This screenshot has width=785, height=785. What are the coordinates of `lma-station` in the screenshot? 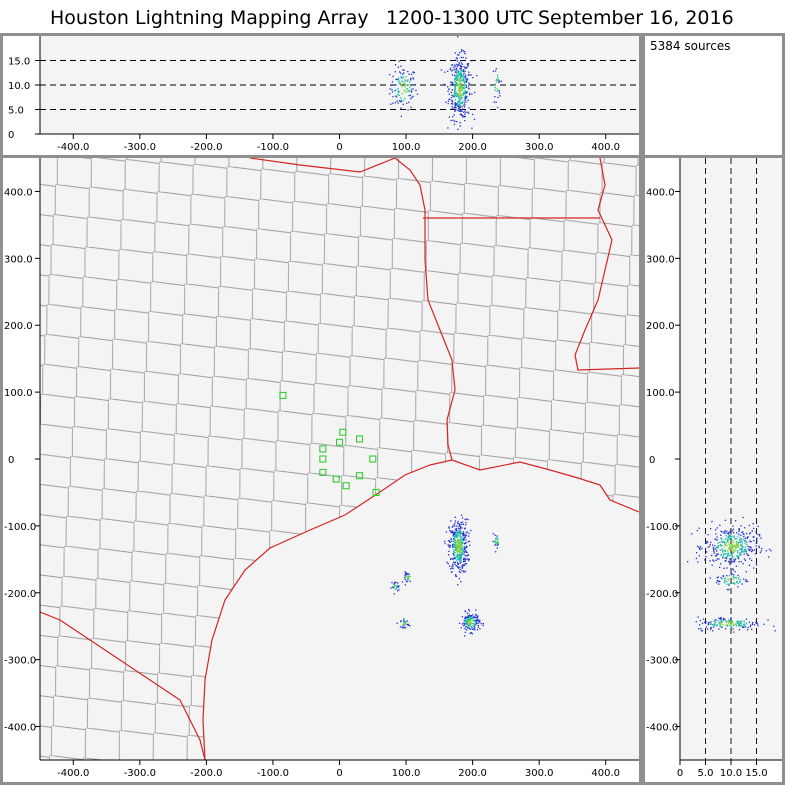 It's located at (346, 486).